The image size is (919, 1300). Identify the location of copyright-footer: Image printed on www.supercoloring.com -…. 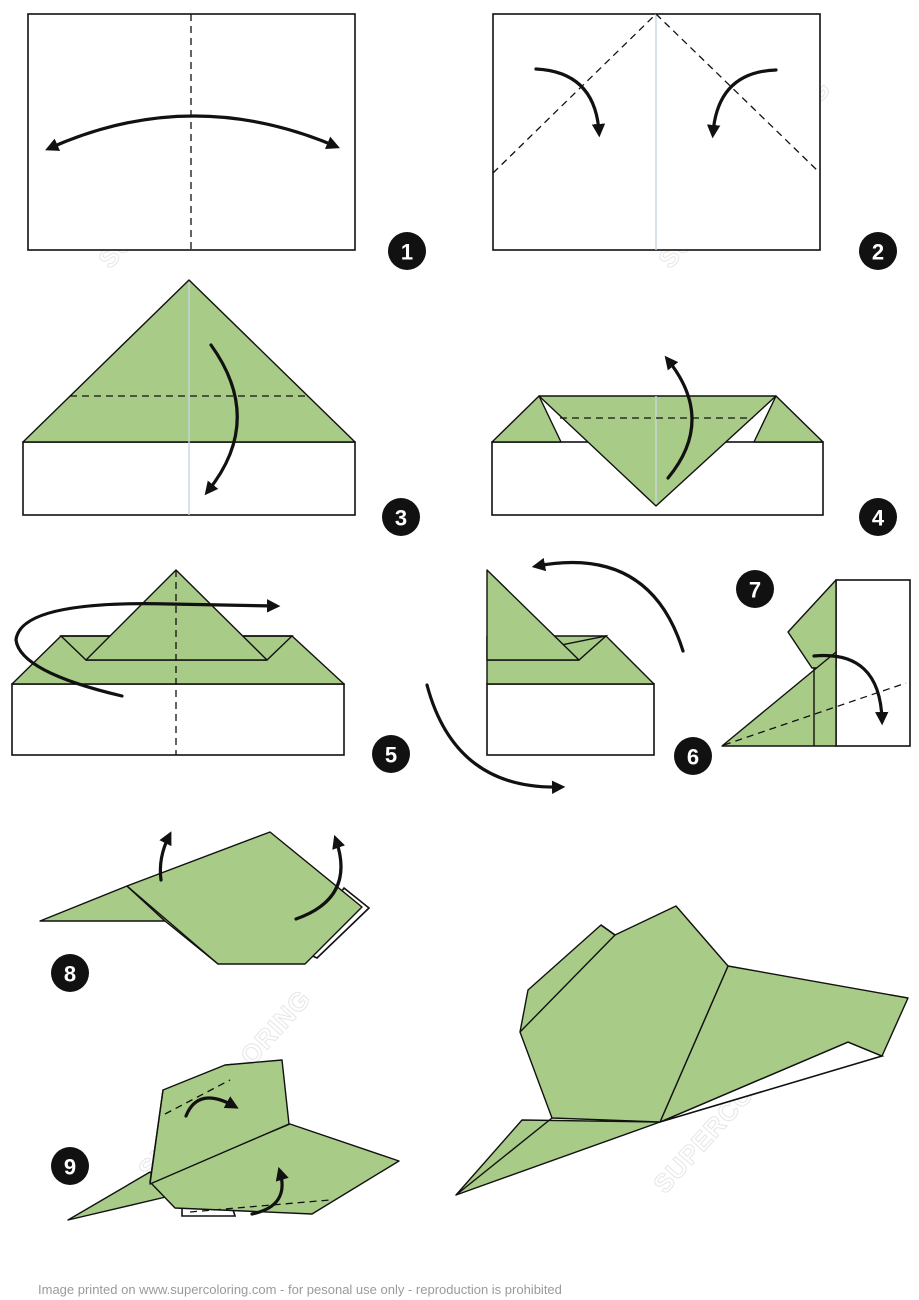
(300, 1289).